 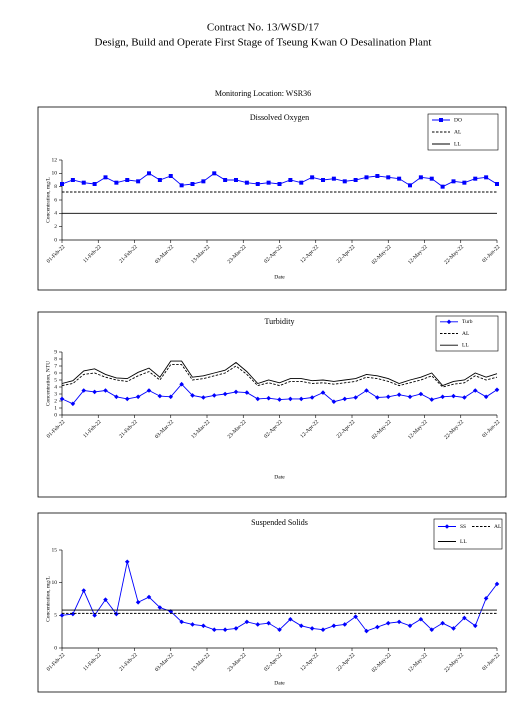 What do you see at coordinates (55, 387) in the screenshot?
I see `y-tick-label: 4` at bounding box center [55, 387].